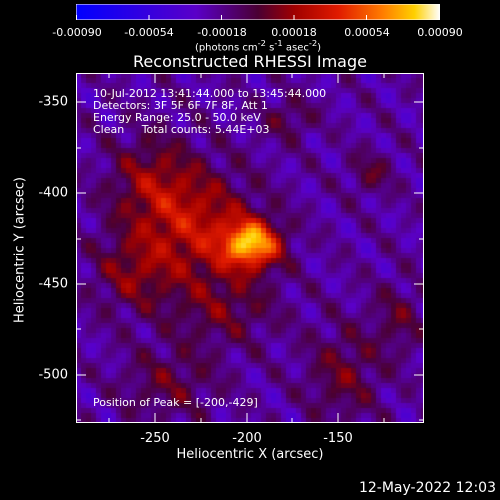  I want to click on colorbar-tick-marks, so click(258, 17).